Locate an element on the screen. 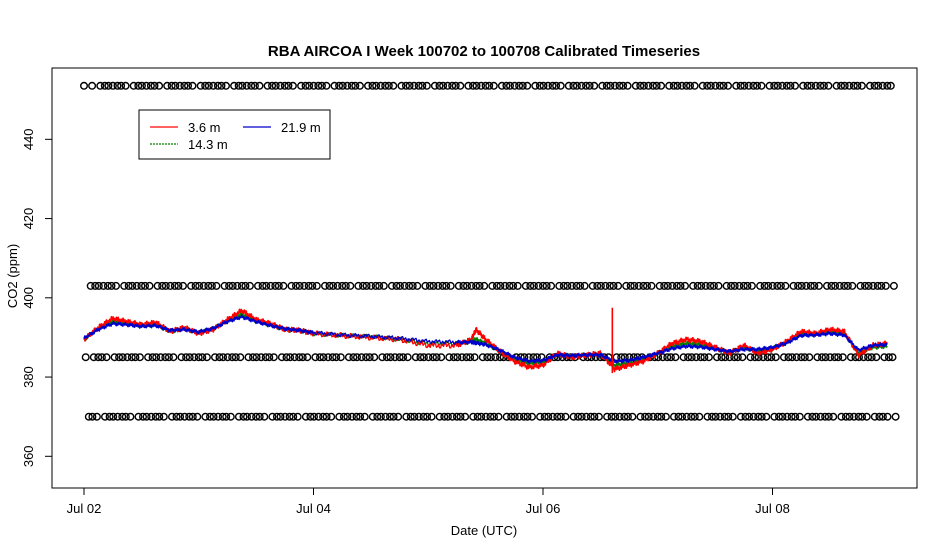 Image resolution: width=936 pixels, height=540 pixels. x-tick-label-jul-04: Jul 04 is located at coordinates (313, 508).